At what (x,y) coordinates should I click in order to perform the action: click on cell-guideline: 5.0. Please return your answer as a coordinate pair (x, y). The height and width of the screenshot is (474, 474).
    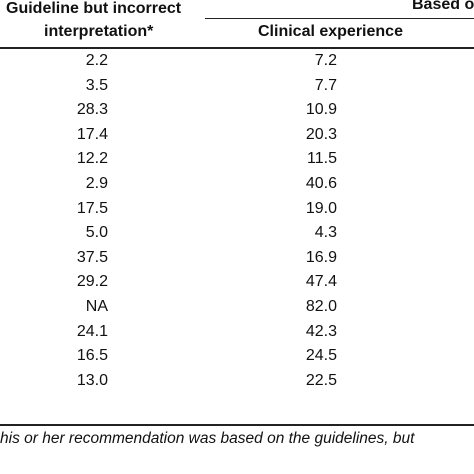
    Looking at the image, I should click on (96, 233).